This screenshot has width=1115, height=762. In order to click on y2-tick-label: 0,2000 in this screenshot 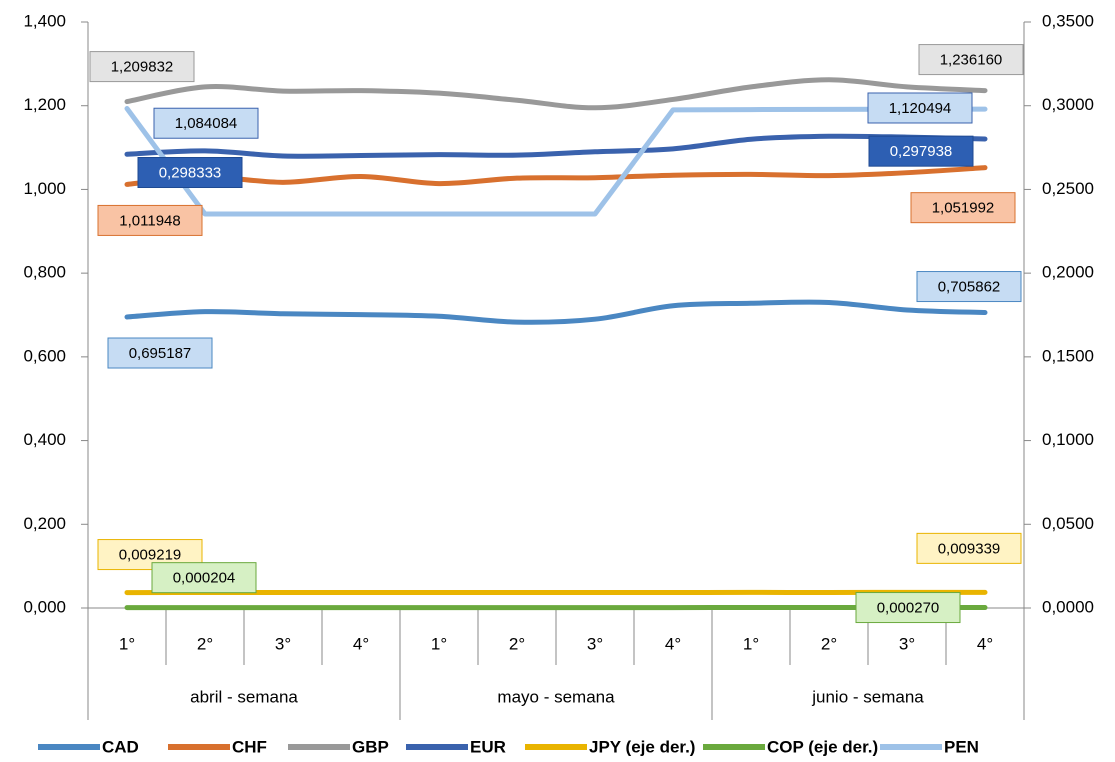, I will do `click(1068, 272)`.